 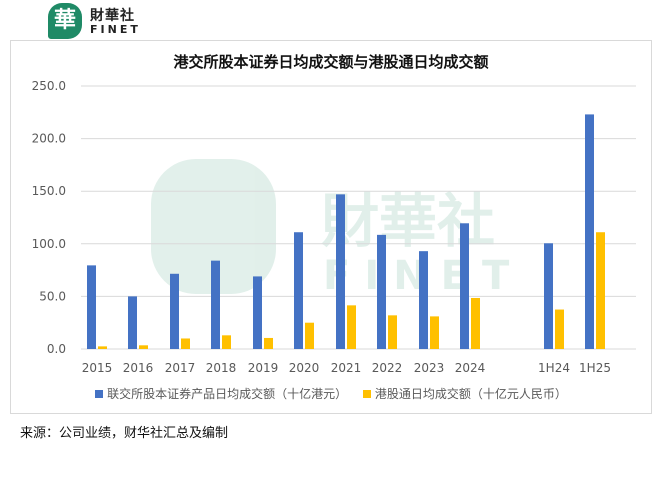 I want to click on bar-connect-2020, so click(x=309, y=335).